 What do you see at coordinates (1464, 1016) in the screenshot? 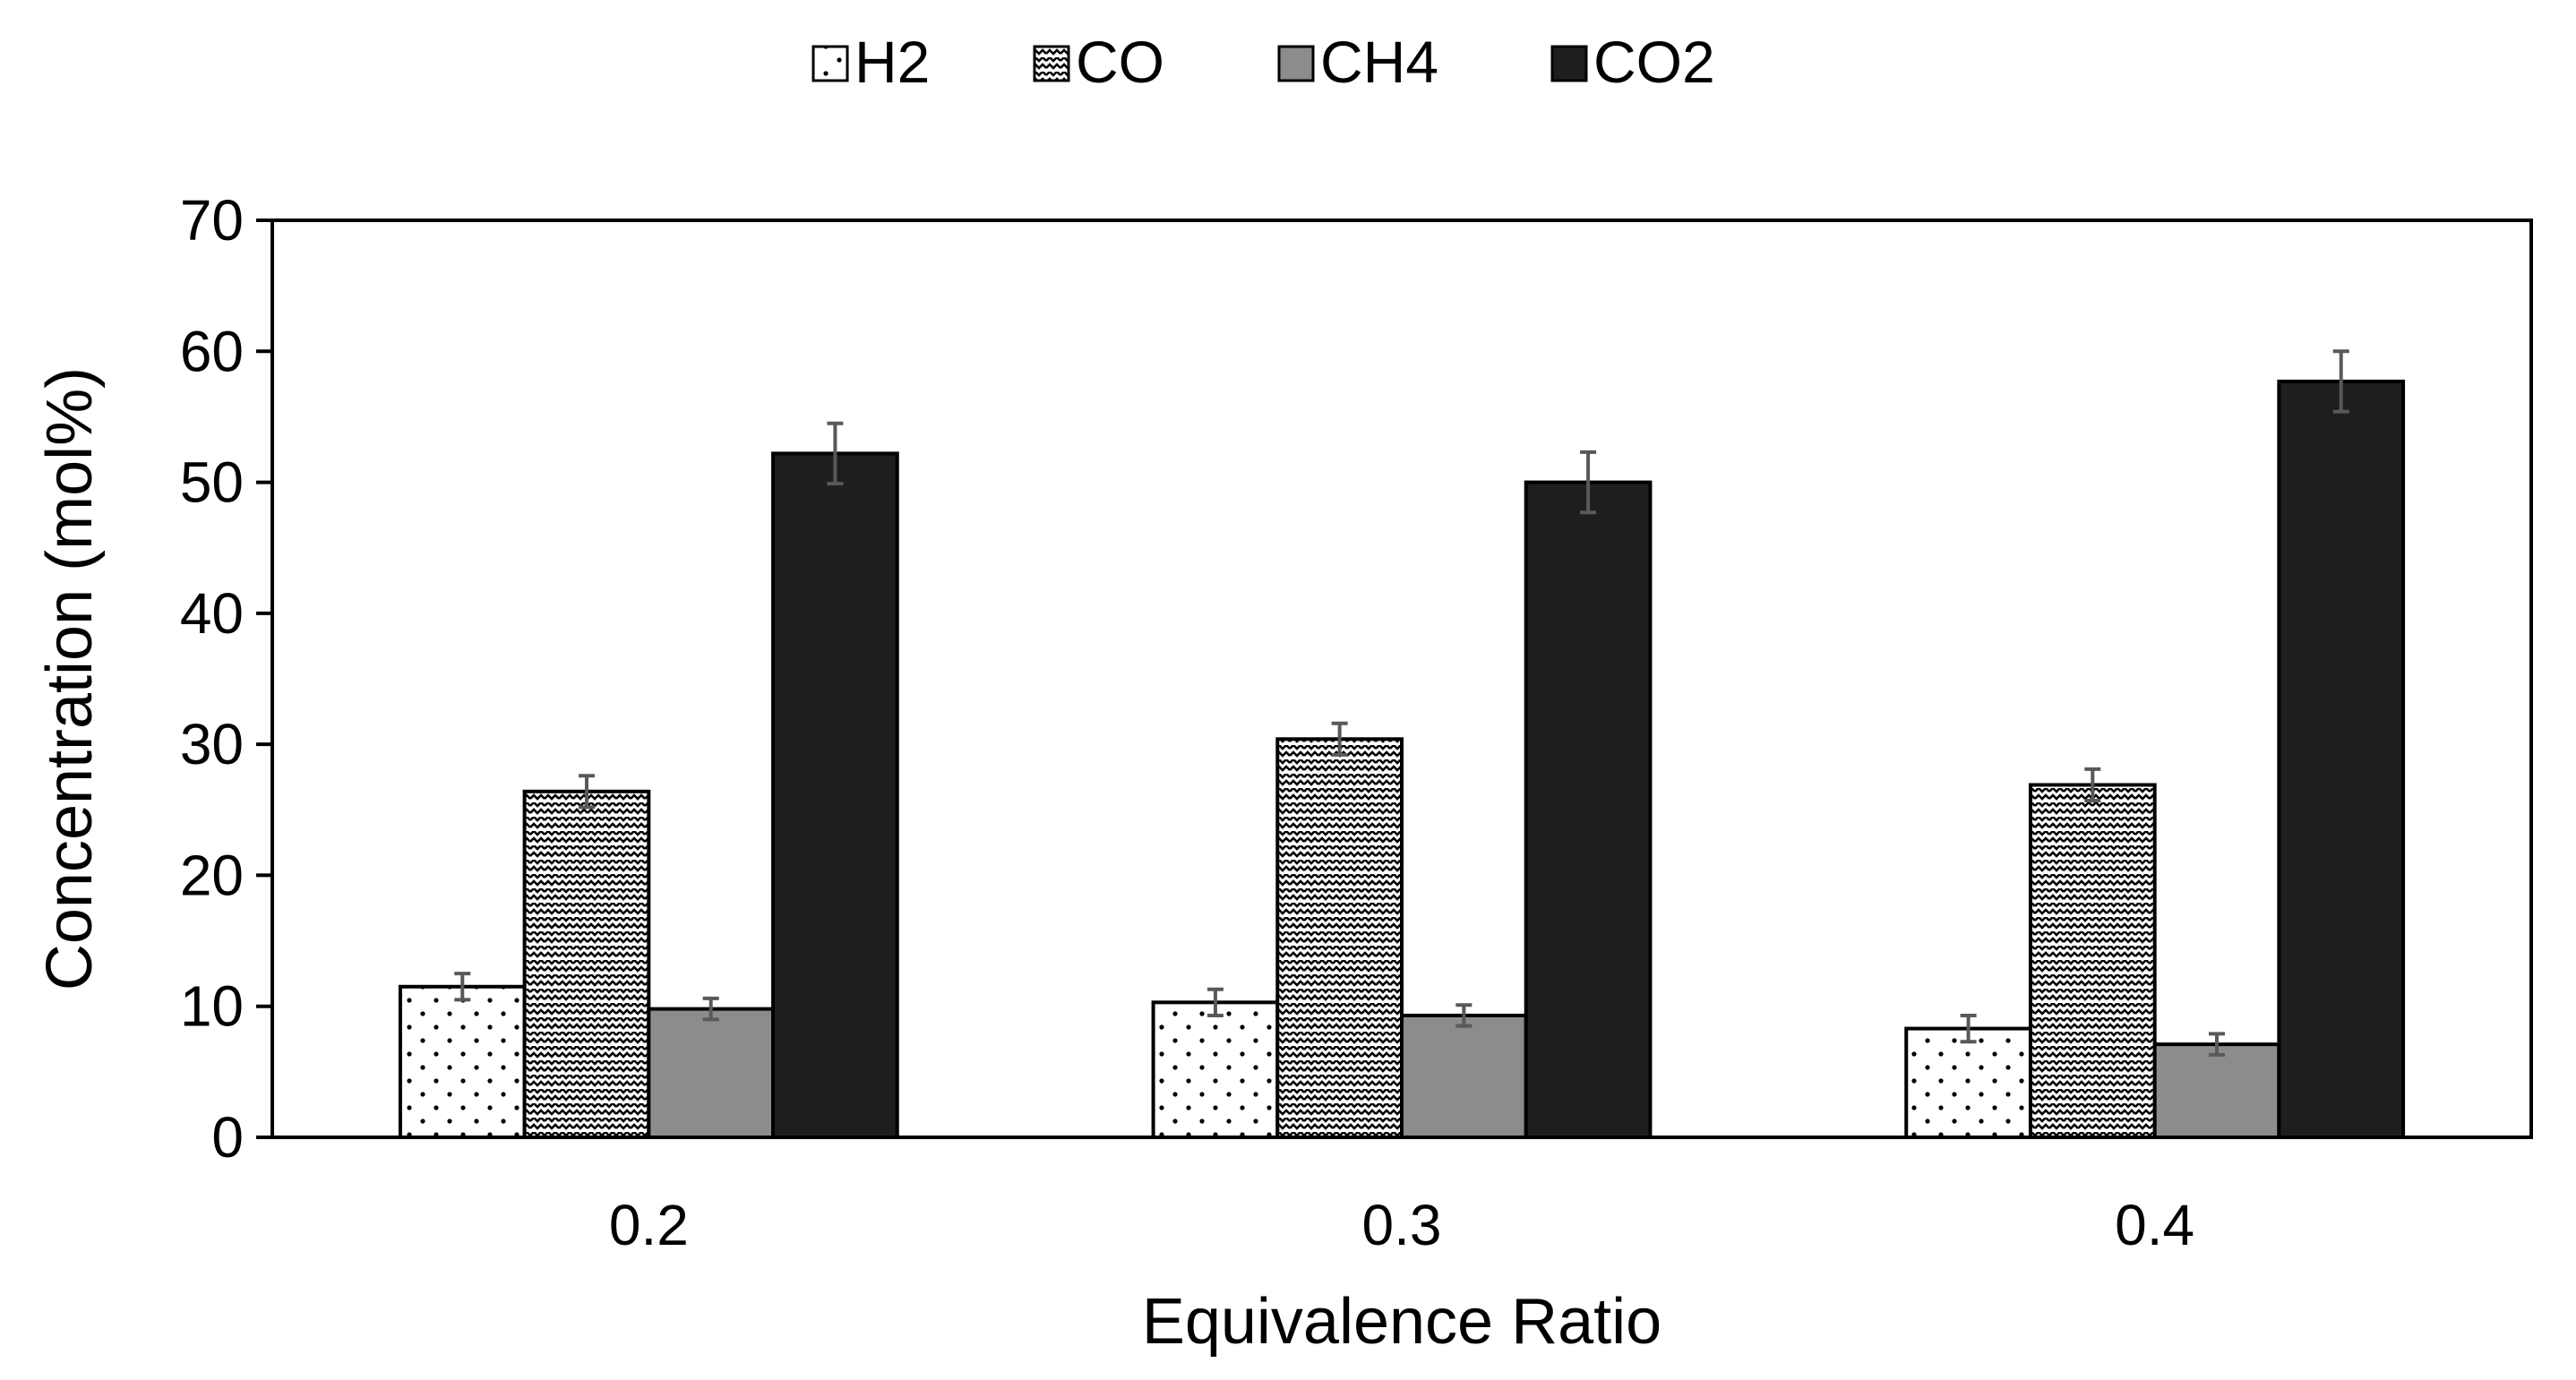
I see `error-bar-ch4-0.3` at bounding box center [1464, 1016].